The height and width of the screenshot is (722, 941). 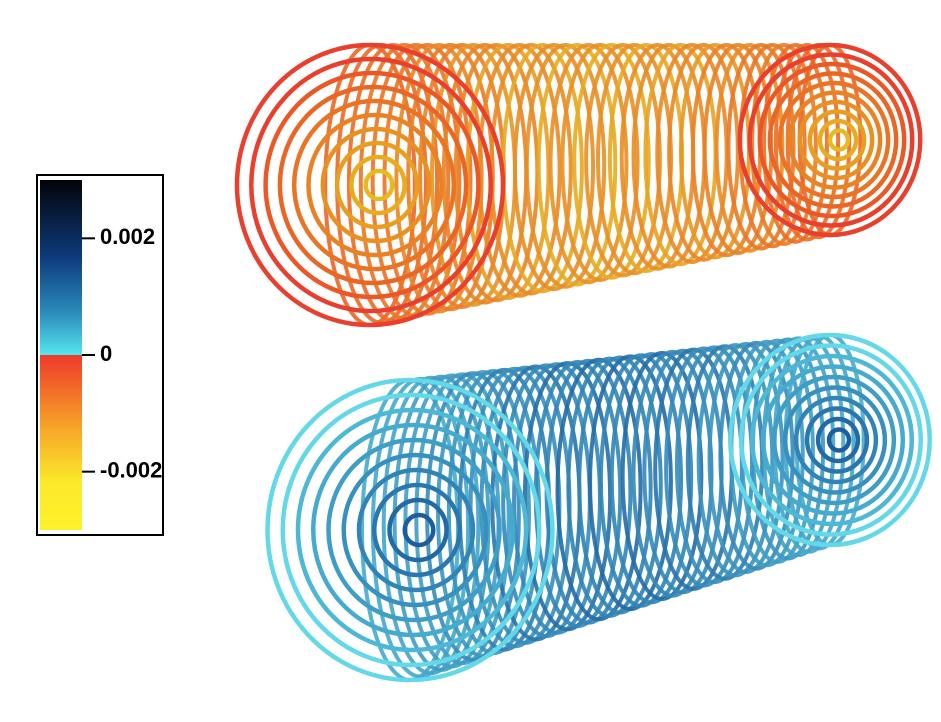 What do you see at coordinates (61, 355) in the screenshot?
I see `colorbar` at bounding box center [61, 355].